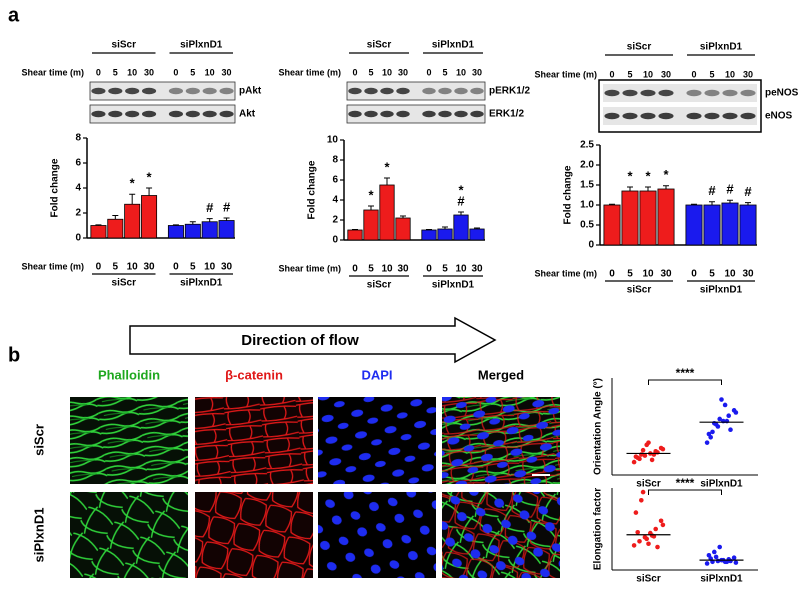  I want to click on stain-label: β-catenin, so click(254, 374).